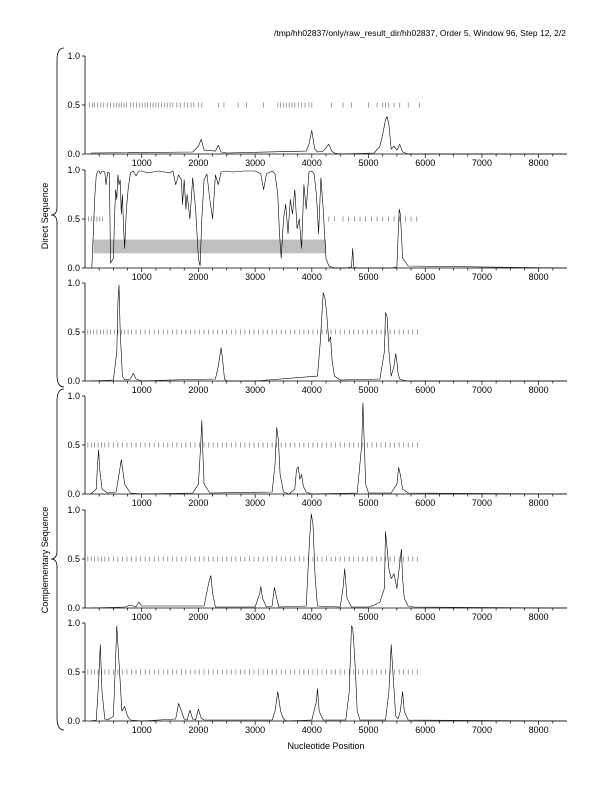  Describe the element at coordinates (57, 217) in the screenshot. I see `direct-group-brace` at that location.